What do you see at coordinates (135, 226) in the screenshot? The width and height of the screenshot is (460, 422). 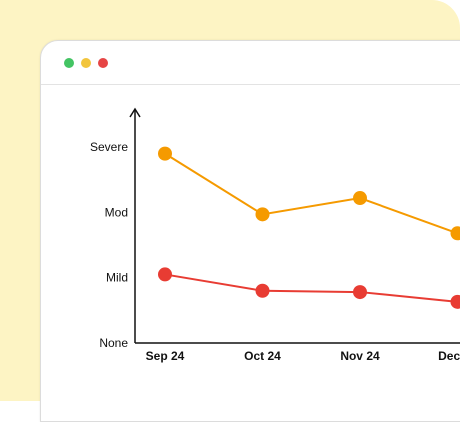 I see `y-axis` at bounding box center [135, 226].